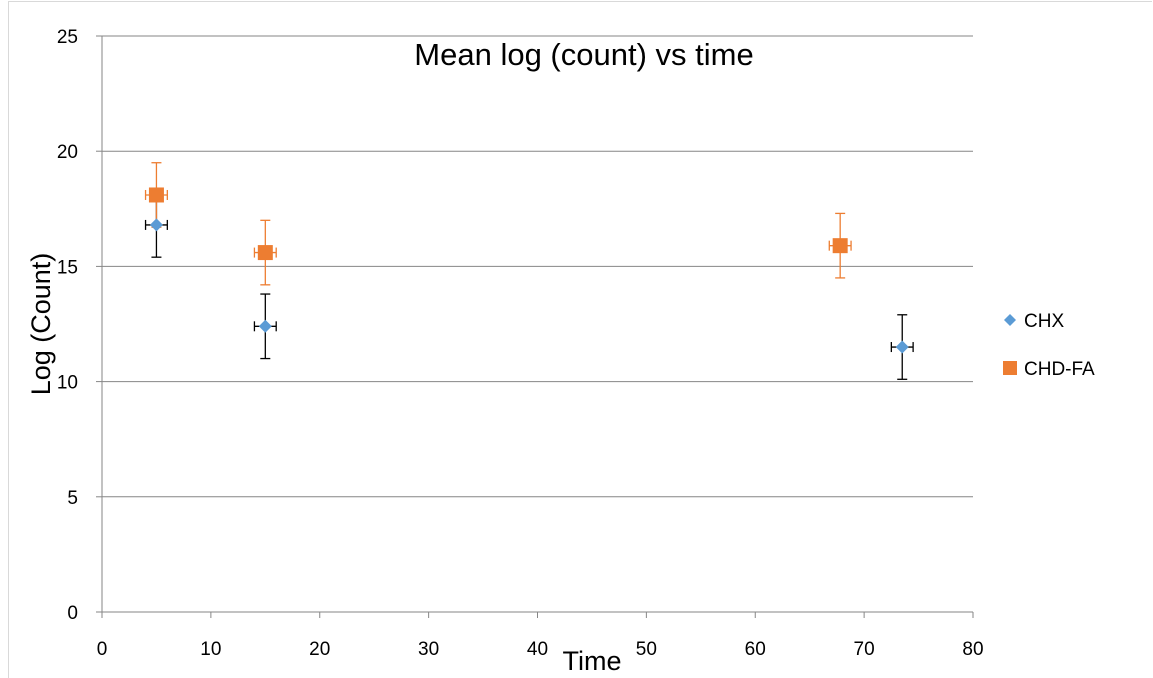  I want to click on y-tick-label-0: 0, so click(72, 613).